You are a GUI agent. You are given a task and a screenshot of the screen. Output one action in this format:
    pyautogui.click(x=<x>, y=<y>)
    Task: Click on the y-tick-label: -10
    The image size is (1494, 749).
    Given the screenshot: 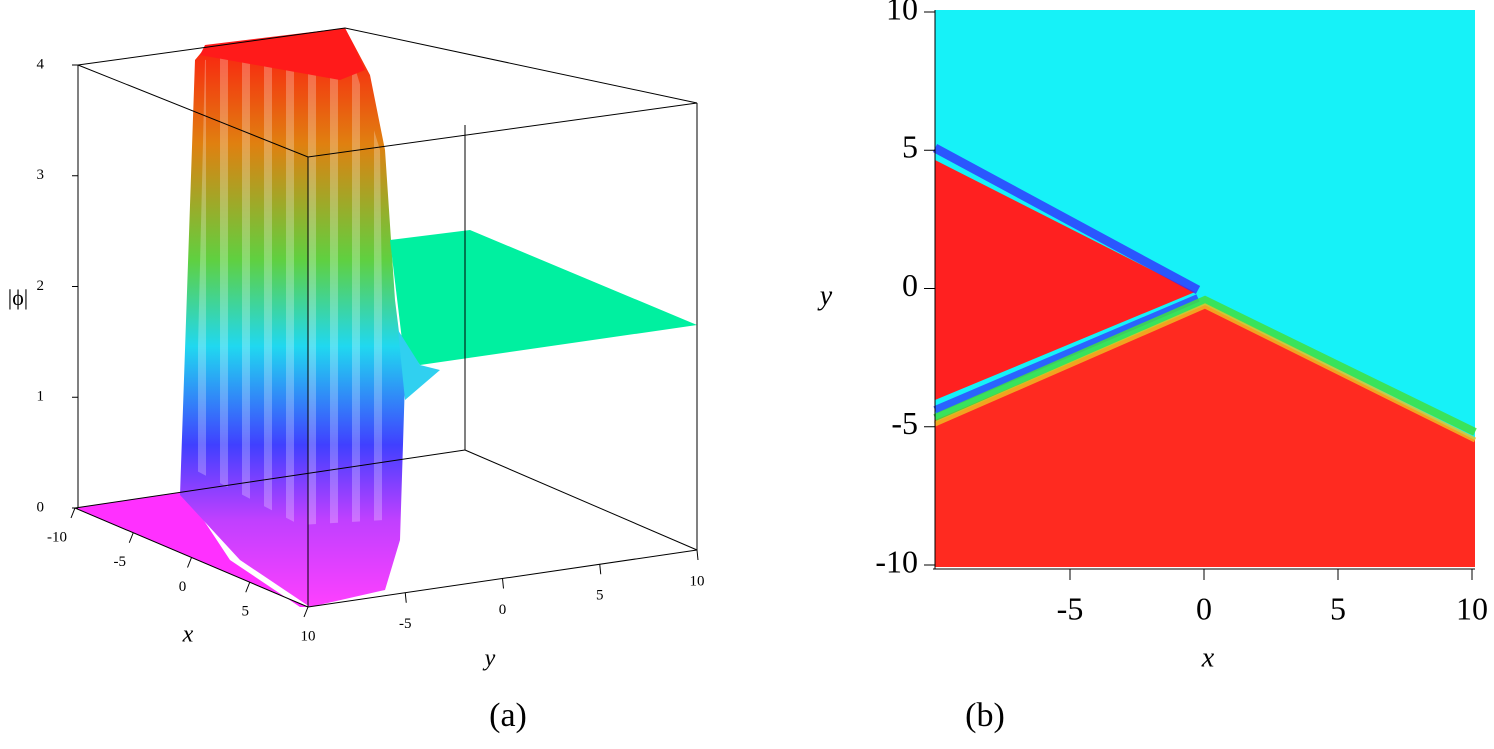 What is the action you would take?
    pyautogui.click(x=896, y=561)
    